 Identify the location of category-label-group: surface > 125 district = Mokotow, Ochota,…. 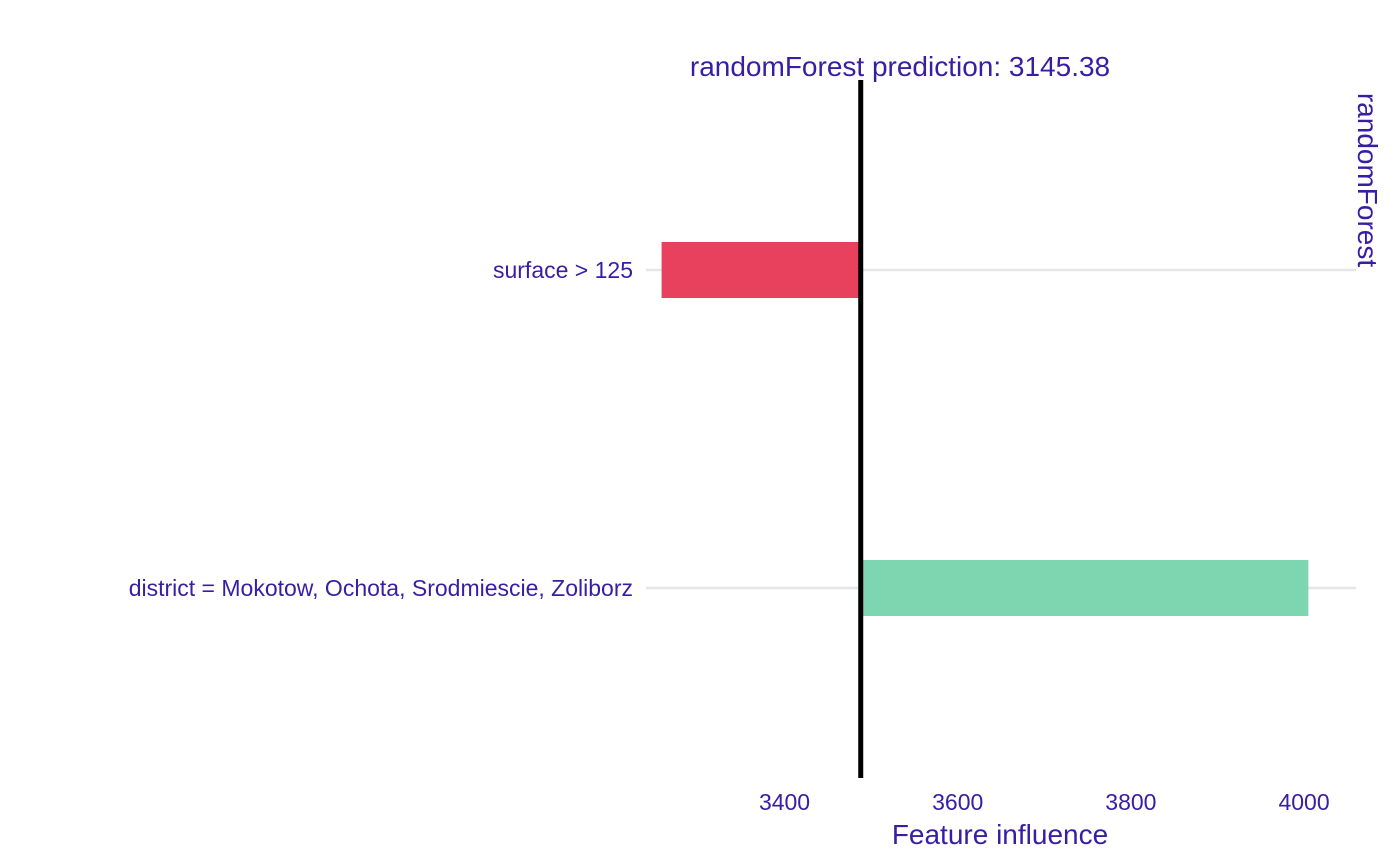
(381, 429).